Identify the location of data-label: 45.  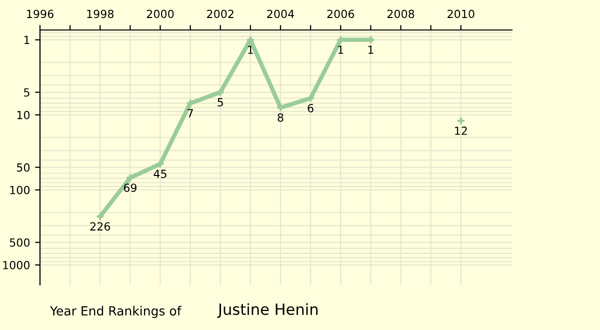
(160, 174).